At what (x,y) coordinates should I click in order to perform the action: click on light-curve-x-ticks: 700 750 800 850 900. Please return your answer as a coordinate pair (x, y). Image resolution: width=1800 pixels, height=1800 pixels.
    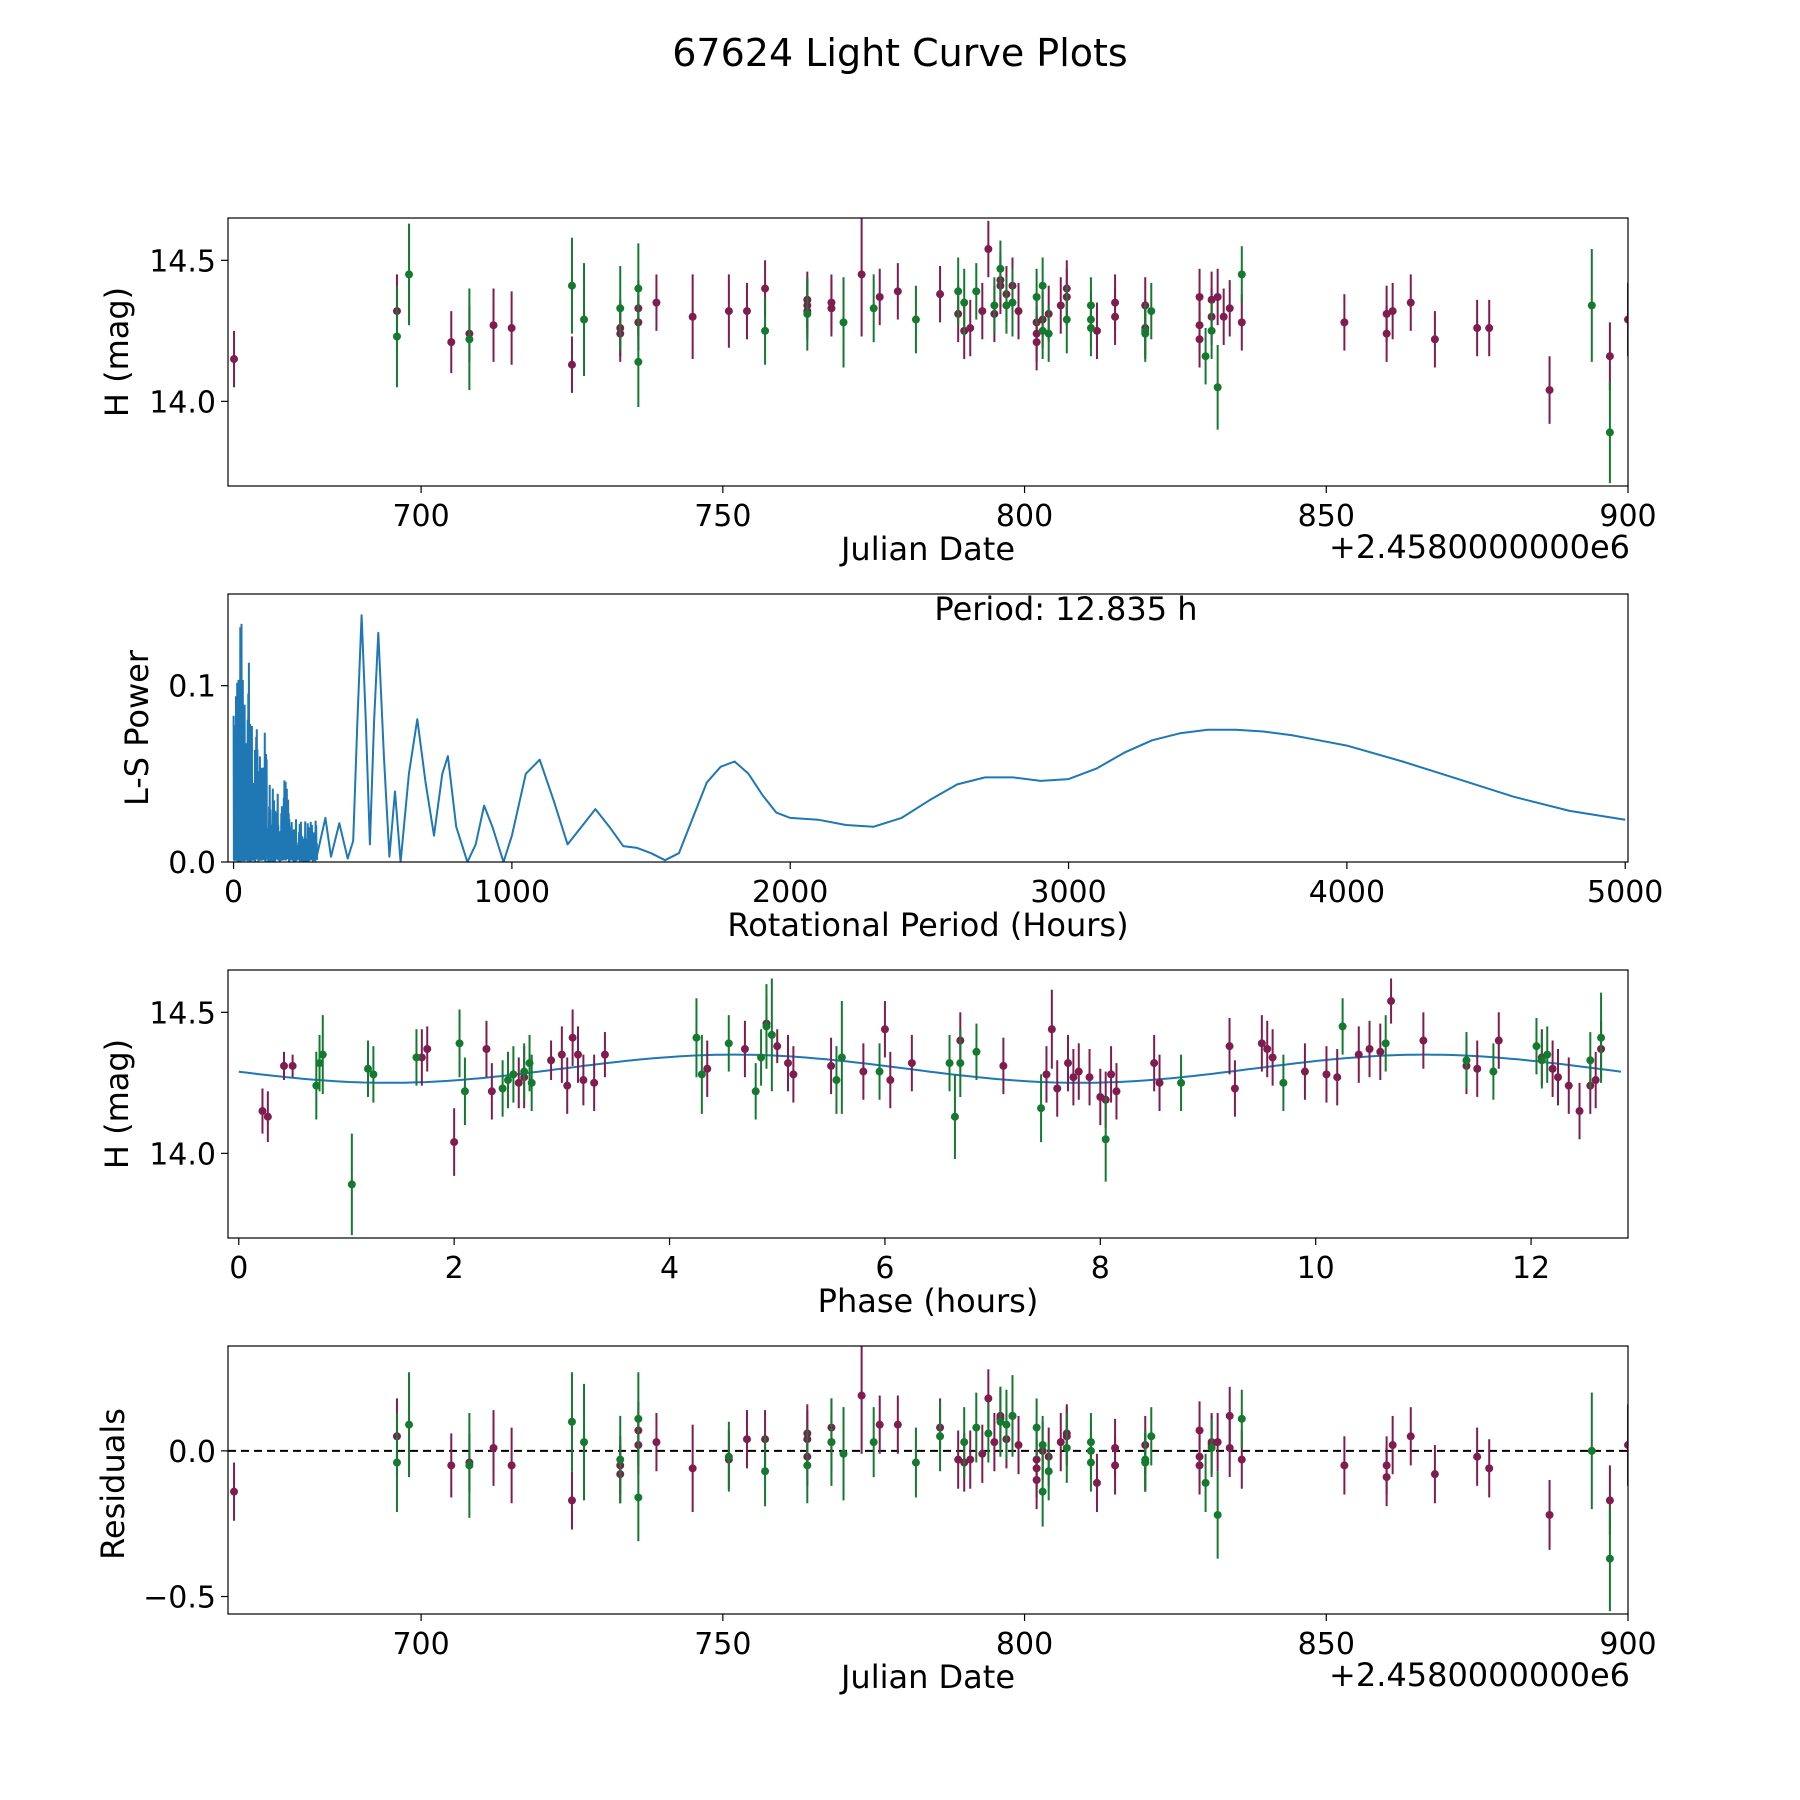
    Looking at the image, I should click on (1024, 510).